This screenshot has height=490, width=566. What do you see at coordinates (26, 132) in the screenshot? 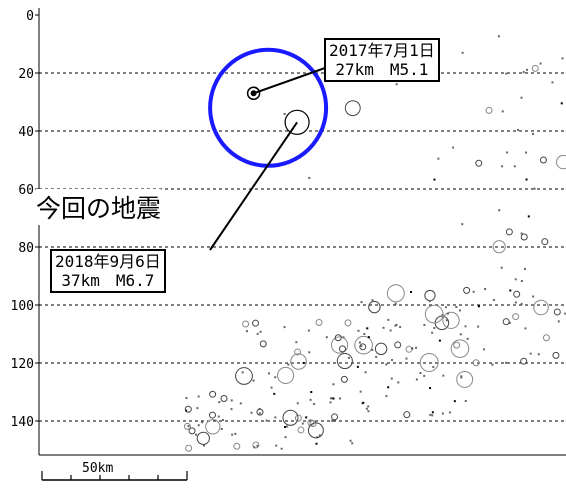
I see `y-tick-label-40: 40` at bounding box center [26, 132].